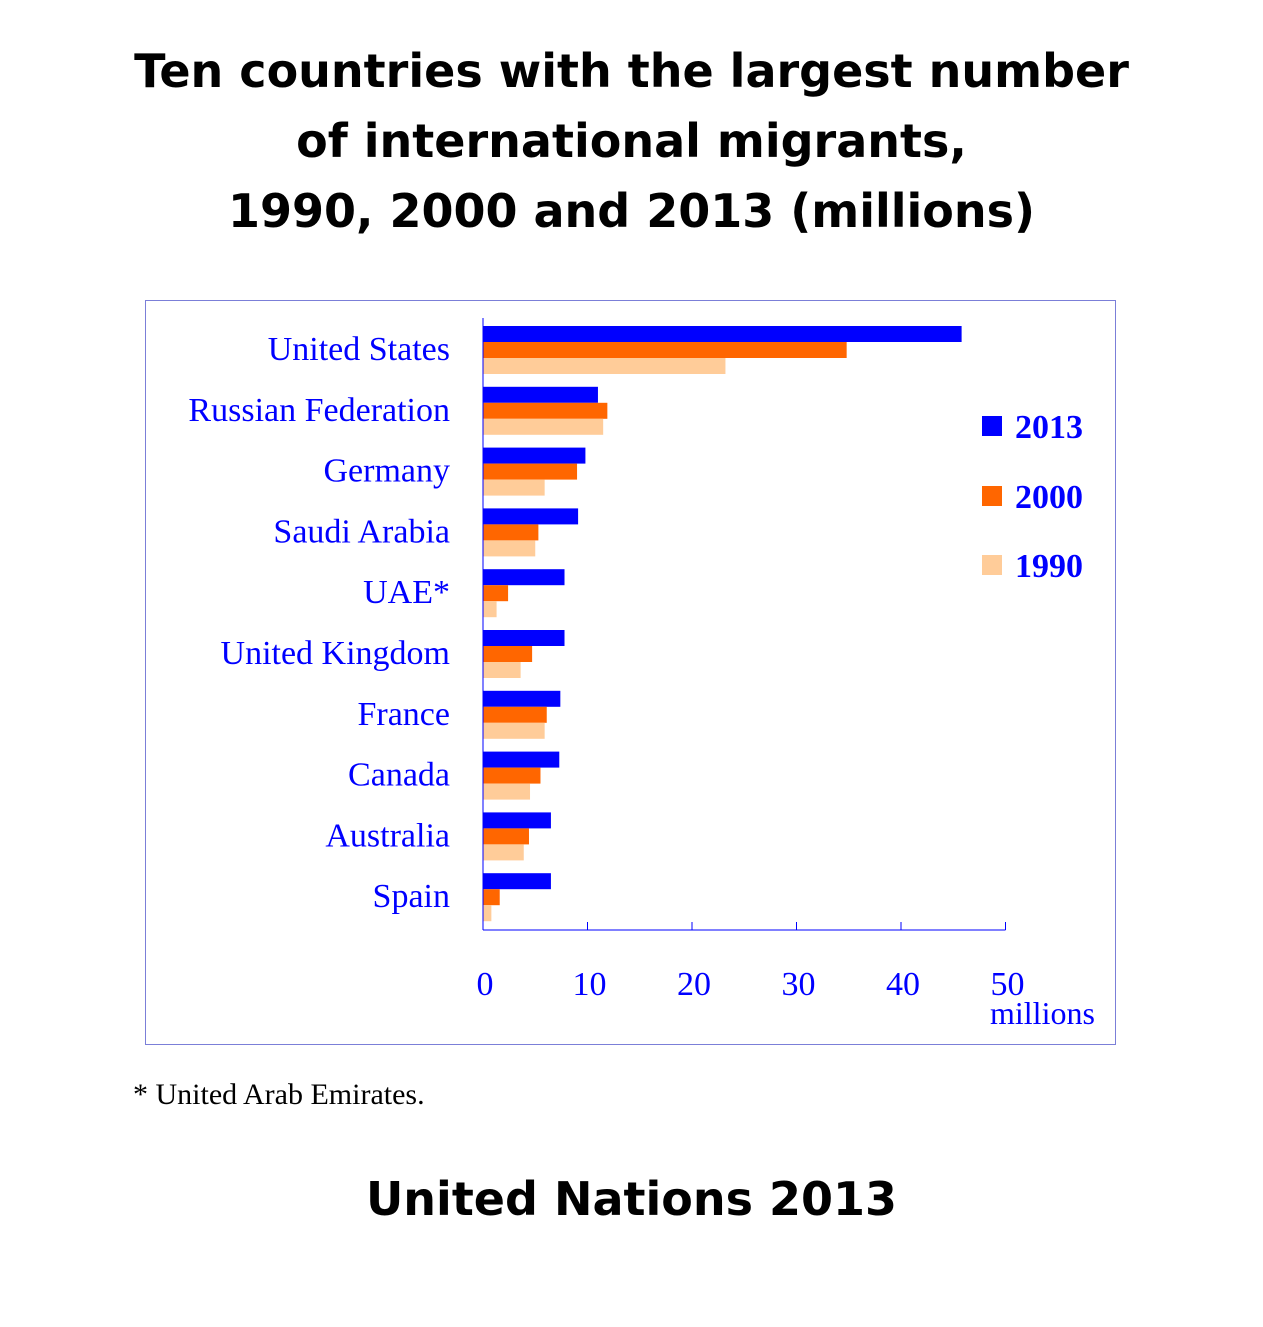  I want to click on x-tick-label: 20, so click(694, 984).